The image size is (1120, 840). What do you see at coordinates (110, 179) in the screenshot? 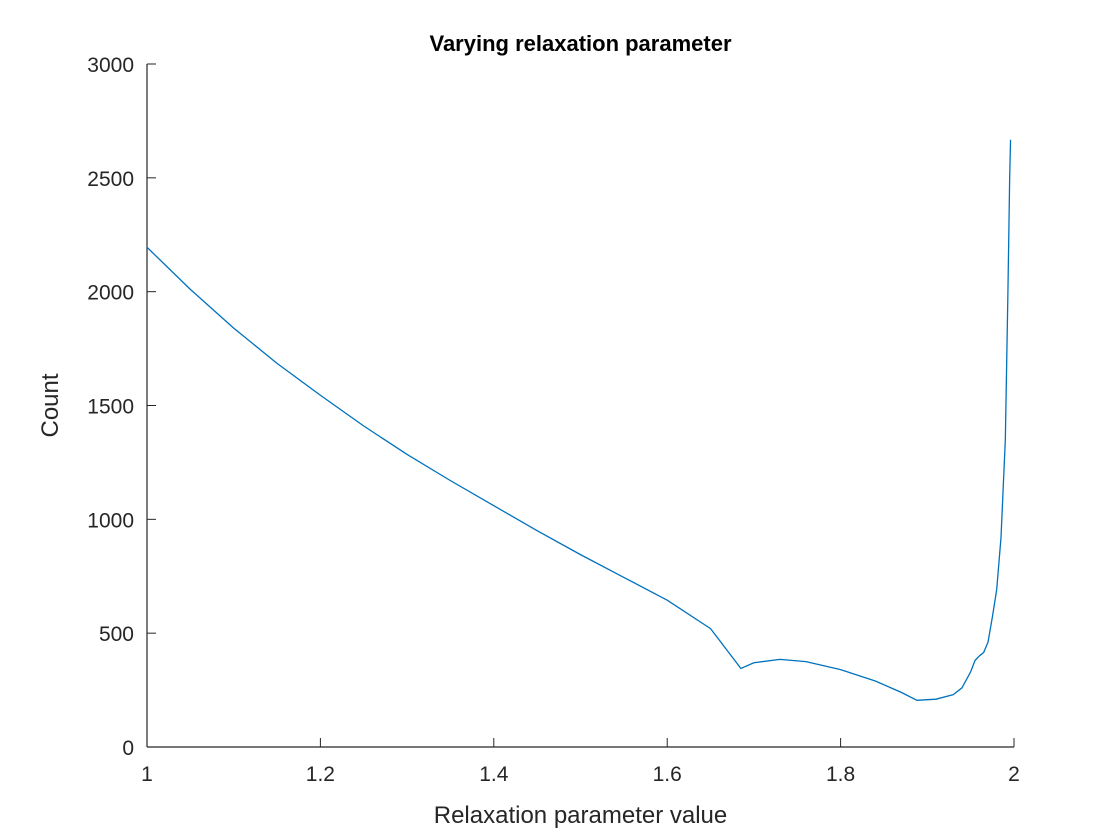
I see `y-tick-label: 2500` at bounding box center [110, 179].